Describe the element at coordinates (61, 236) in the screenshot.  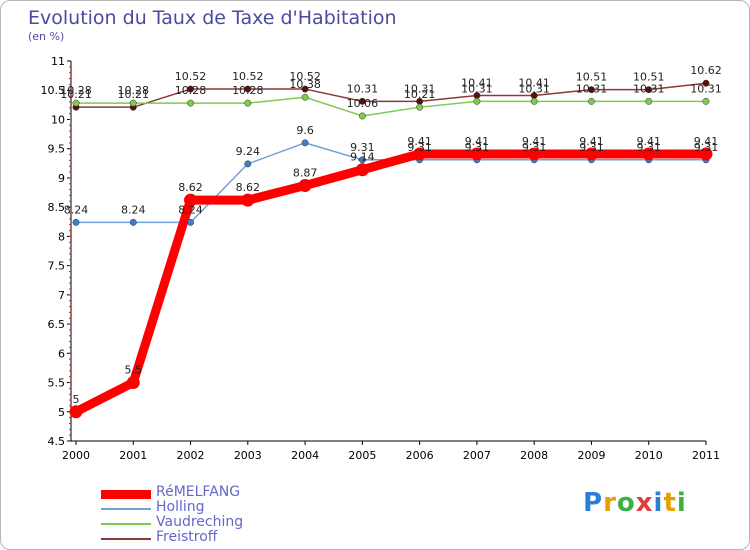
I see `y-tick-label: 8` at that location.